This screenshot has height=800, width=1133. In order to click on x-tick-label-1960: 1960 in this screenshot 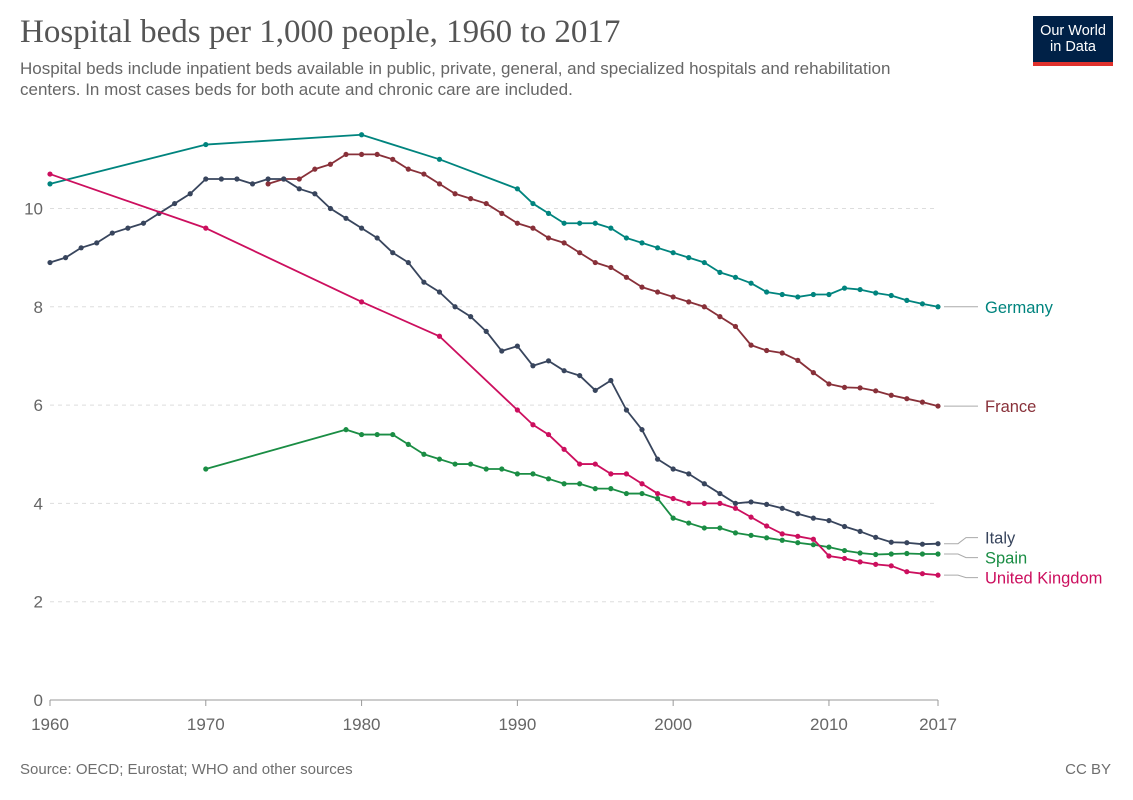, I will do `click(50, 724)`.